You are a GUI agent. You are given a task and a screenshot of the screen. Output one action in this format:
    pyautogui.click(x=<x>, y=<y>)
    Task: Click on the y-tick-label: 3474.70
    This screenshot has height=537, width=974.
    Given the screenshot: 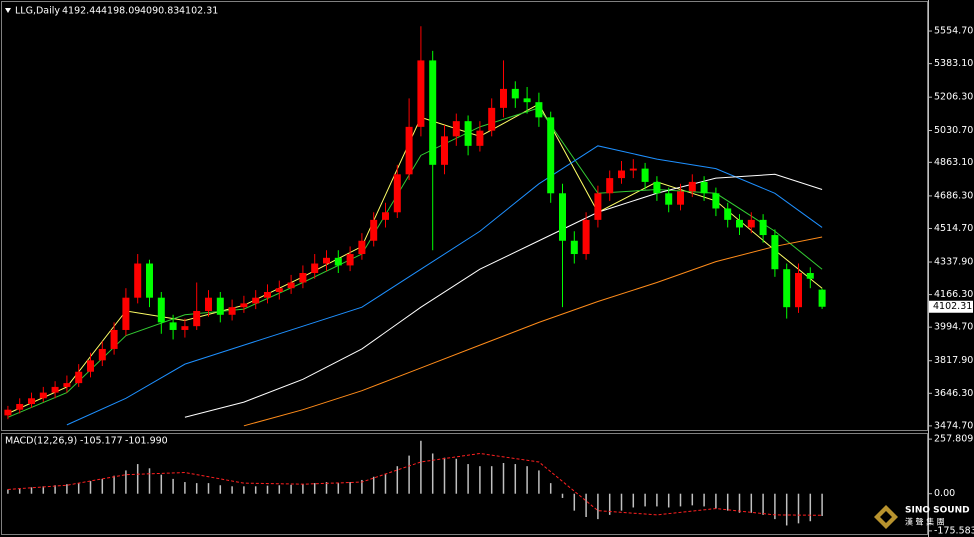 What is the action you would take?
    pyautogui.click(x=953, y=425)
    